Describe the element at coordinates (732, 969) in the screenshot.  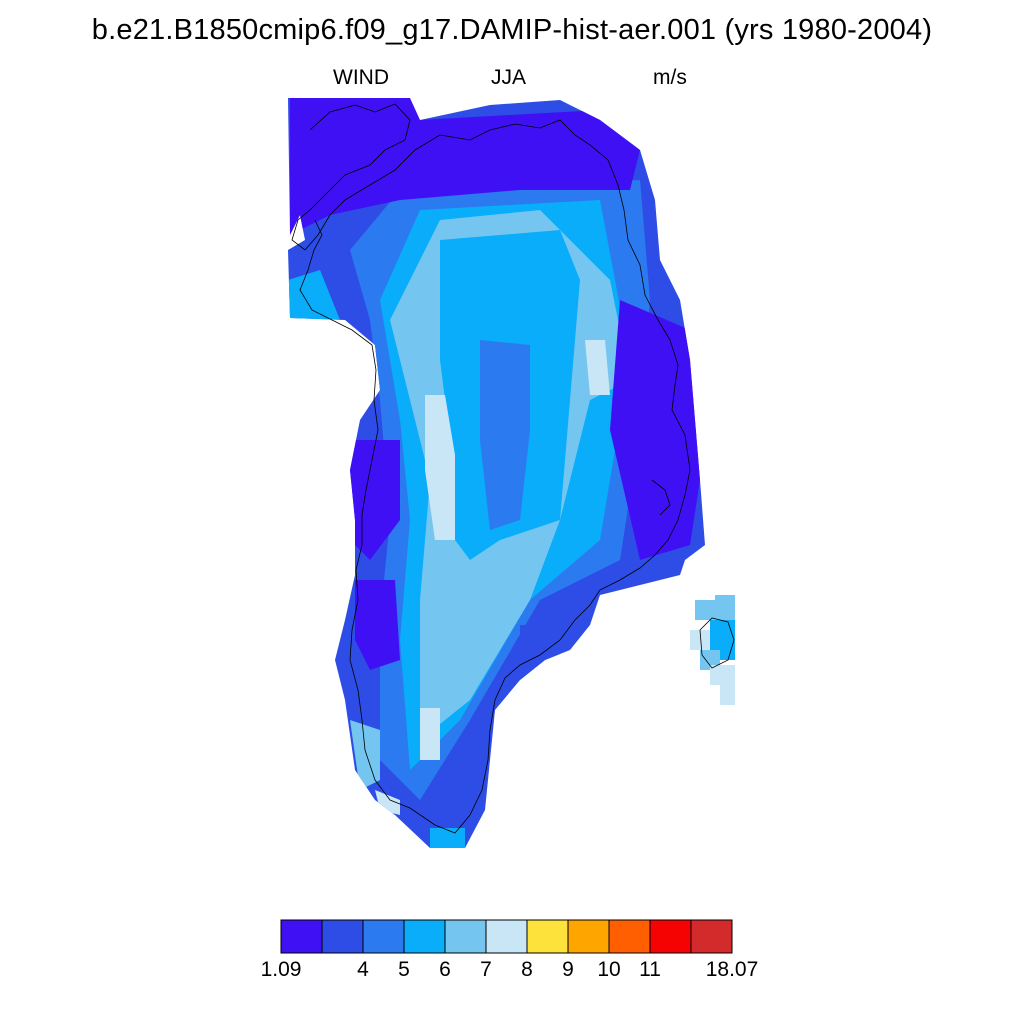
I see `colorbar-tick-label: 18.07` at that location.